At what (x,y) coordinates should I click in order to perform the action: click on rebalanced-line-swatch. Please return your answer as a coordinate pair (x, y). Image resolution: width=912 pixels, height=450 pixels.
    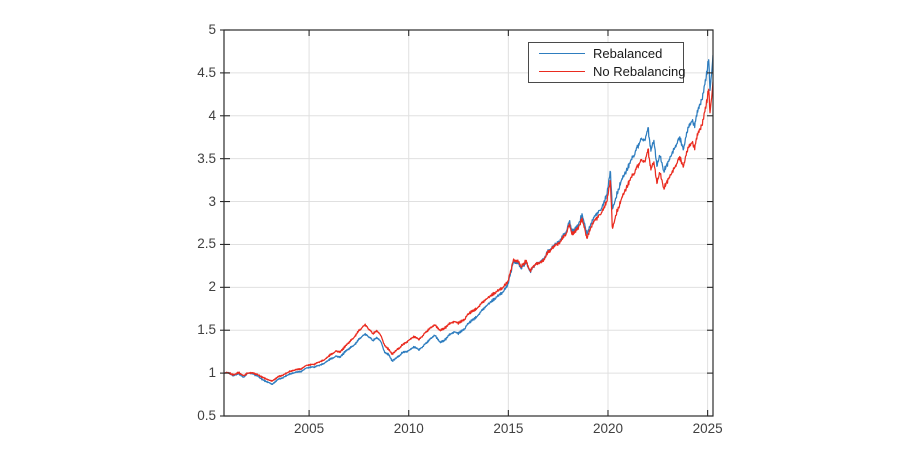
    Looking at the image, I should click on (562, 54).